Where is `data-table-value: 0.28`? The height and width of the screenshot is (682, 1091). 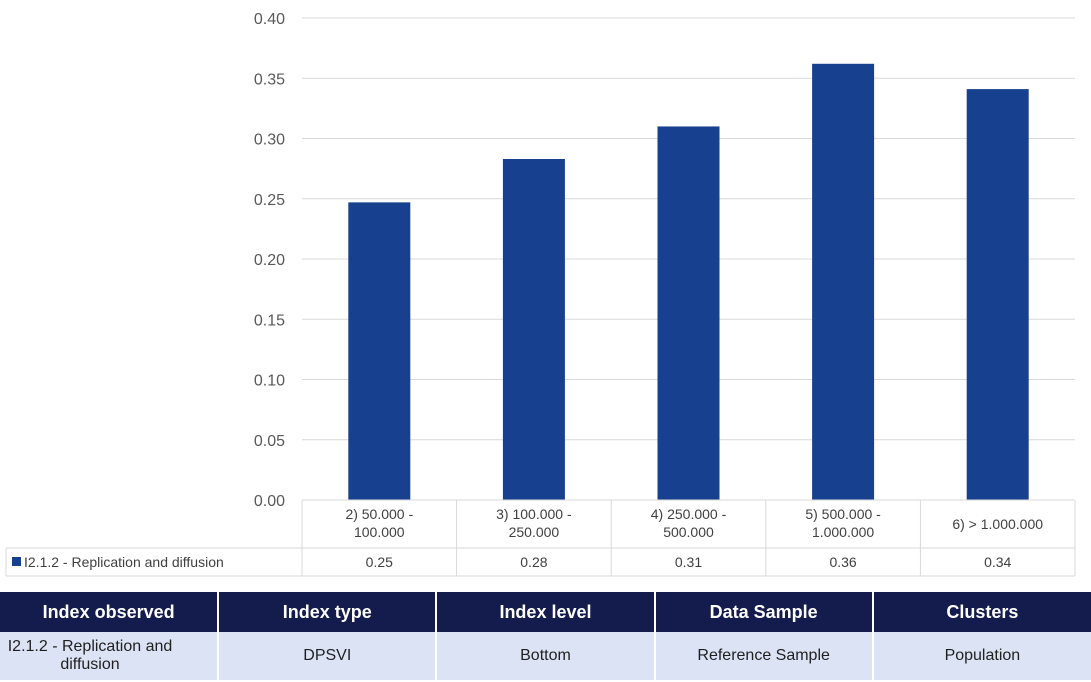 data-table-value: 0.28 is located at coordinates (533, 562).